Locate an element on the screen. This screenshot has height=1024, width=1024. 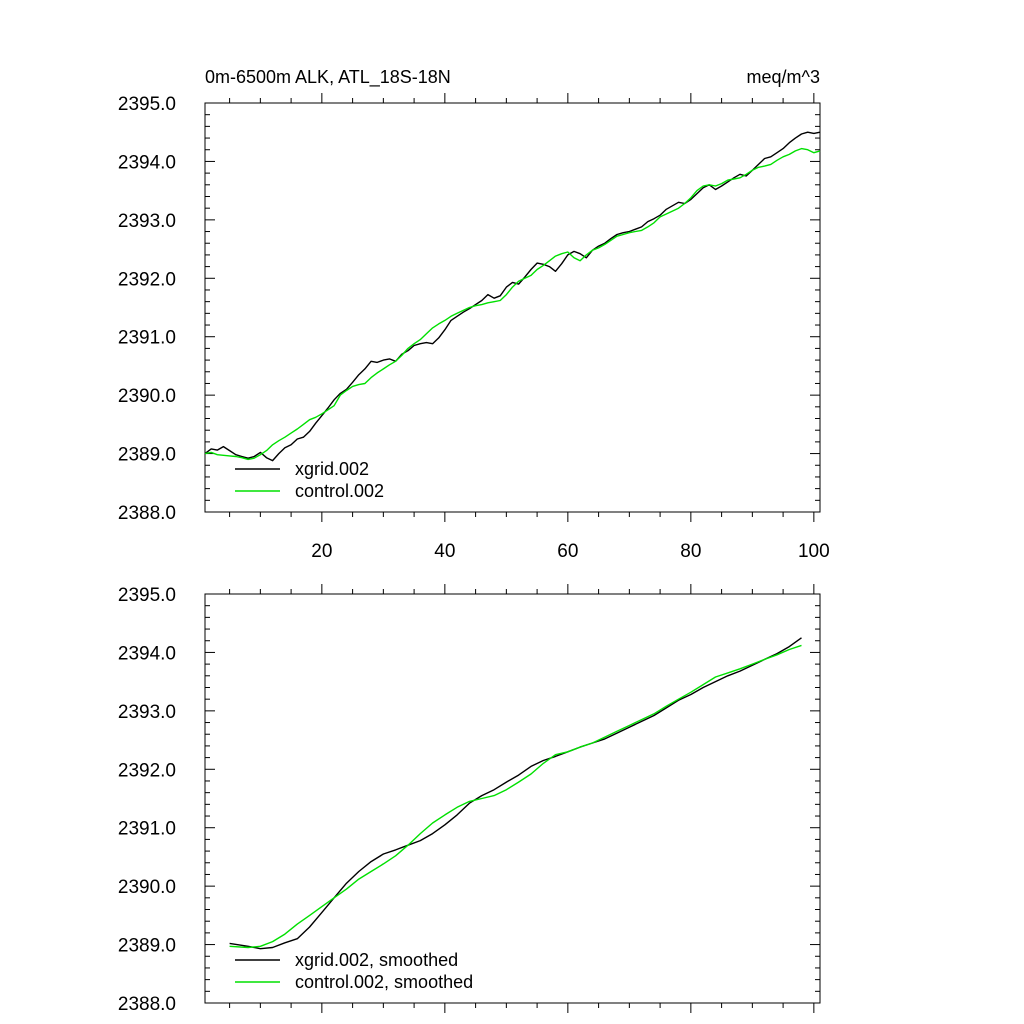
legend-label: control.002 is located at coordinates (339, 491).